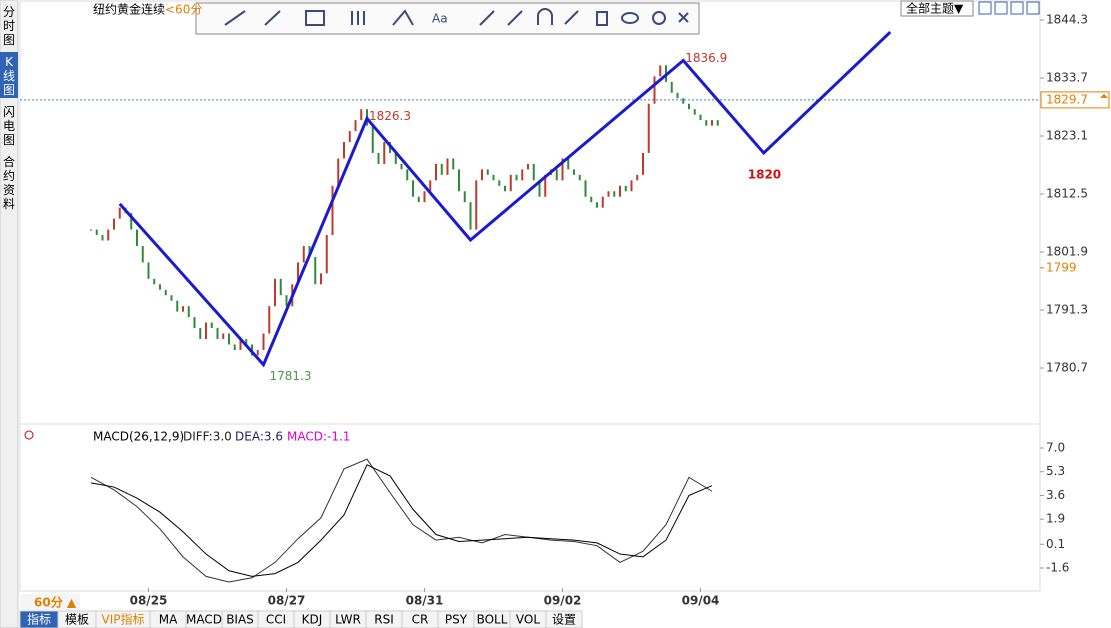  What do you see at coordinates (1067, 99) in the screenshot?
I see `last-price-label: 1829.7` at bounding box center [1067, 99].